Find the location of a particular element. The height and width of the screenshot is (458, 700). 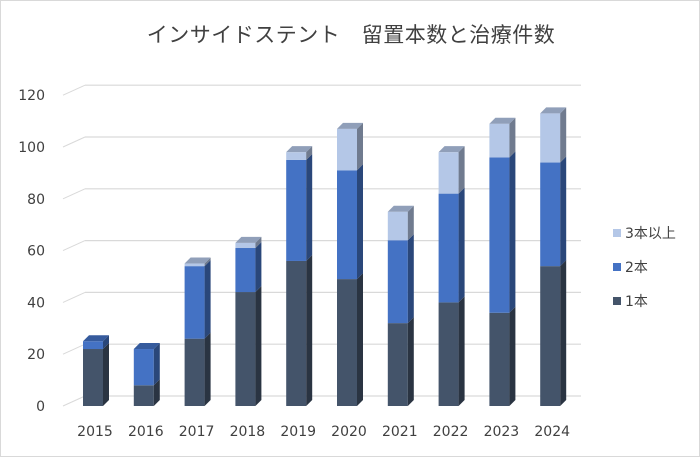

x-tick-label: 2018 is located at coordinates (248, 432).